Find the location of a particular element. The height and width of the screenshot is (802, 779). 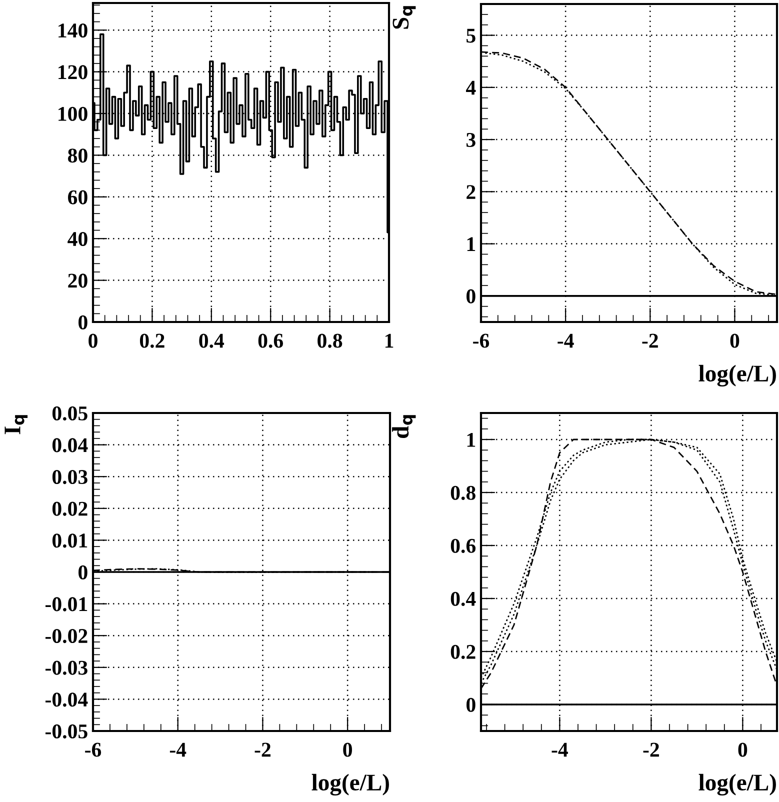

y-tick-label: 0.4 is located at coordinates (463, 599).